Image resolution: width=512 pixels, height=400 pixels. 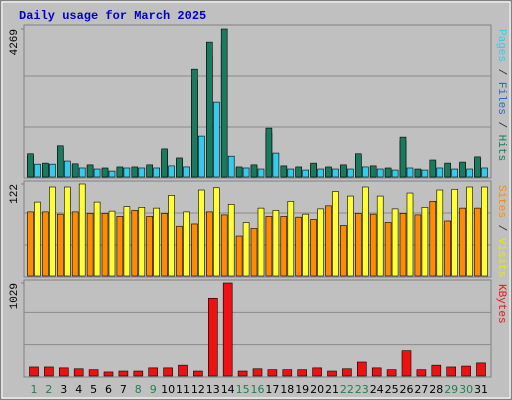 I want to click on legend-entry: Sites, so click(x=501, y=201).